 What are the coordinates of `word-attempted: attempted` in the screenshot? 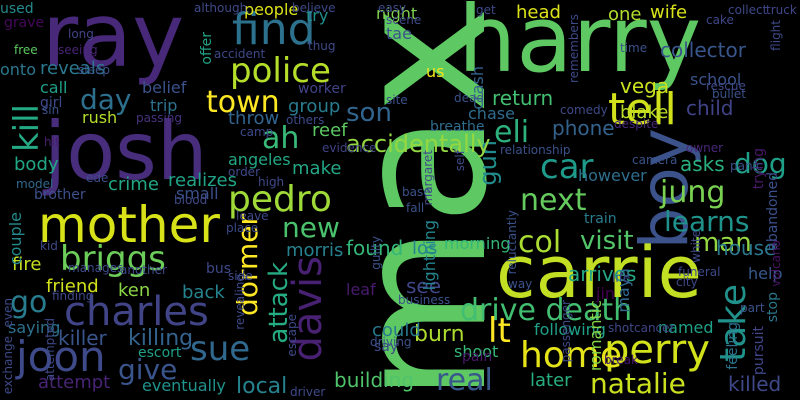 It's located at (50, 350).